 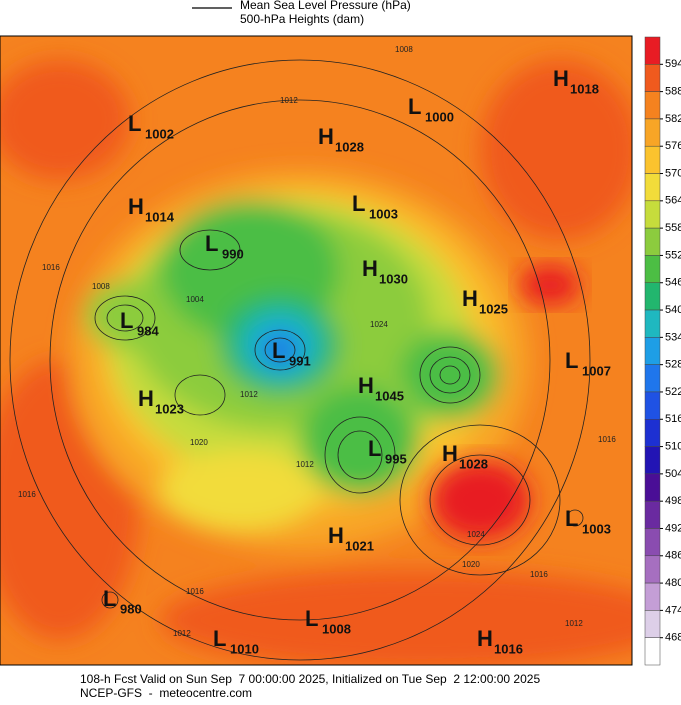 What do you see at coordinates (169, 408) in the screenshot?
I see `center-pressure: 1023` at bounding box center [169, 408].